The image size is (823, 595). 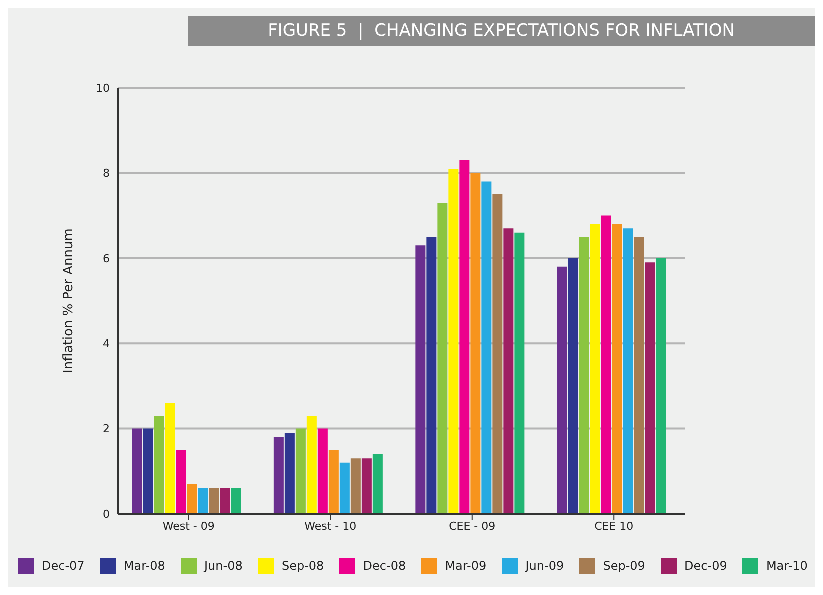 What do you see at coordinates (106, 514) in the screenshot?
I see `y-tick-label: 0` at bounding box center [106, 514].